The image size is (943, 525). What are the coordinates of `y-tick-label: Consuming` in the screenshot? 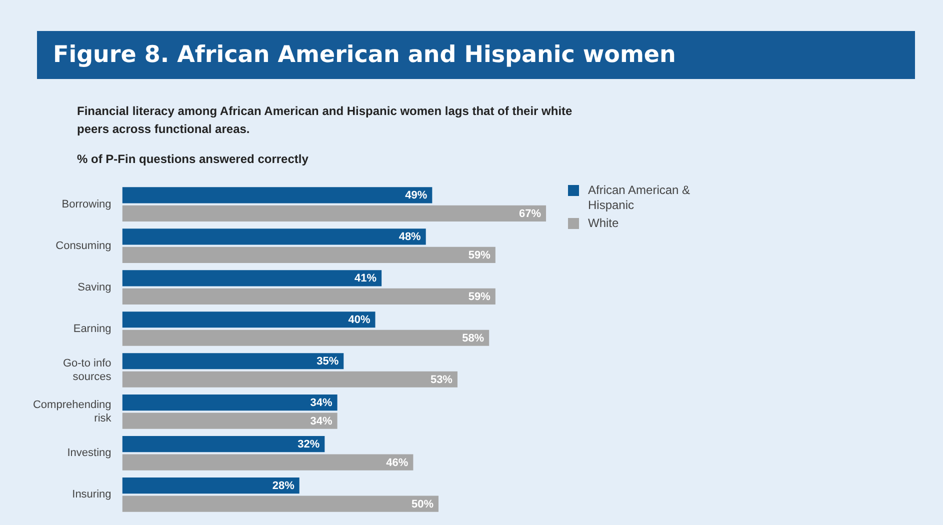 It's located at (84, 246).